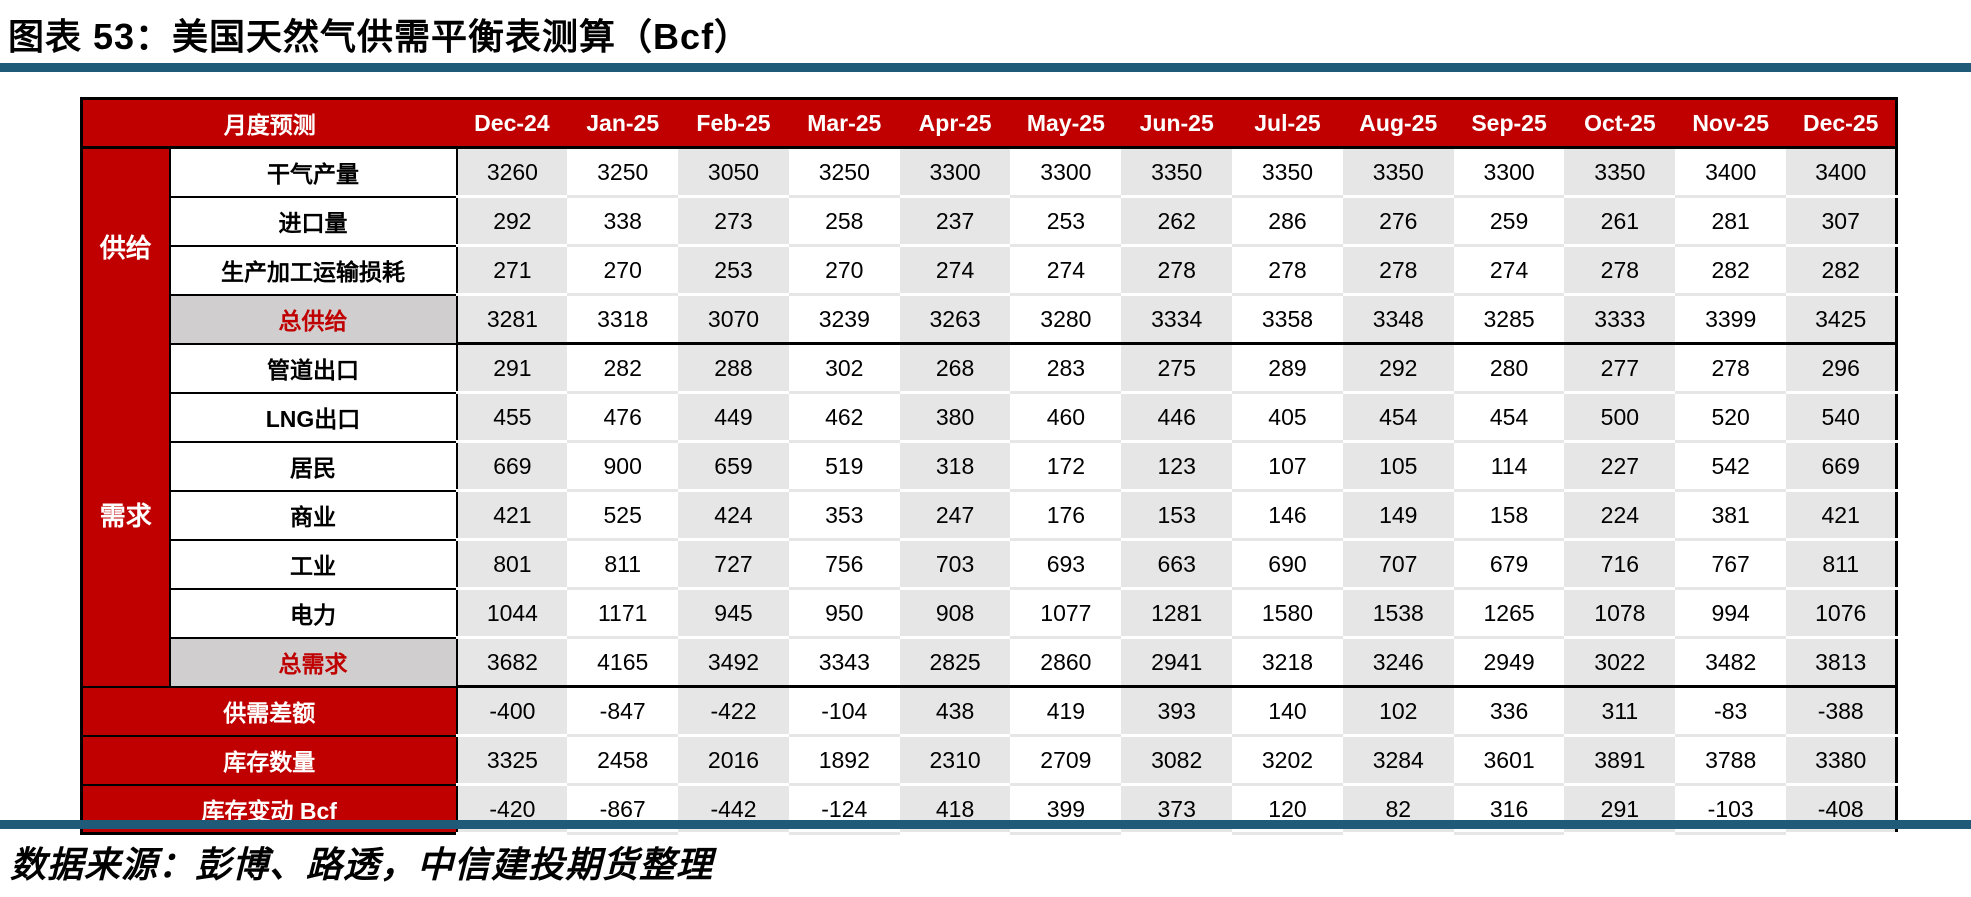 This screenshot has height=897, width=1971. I want to click on value-cell: 282, so click(623, 368).